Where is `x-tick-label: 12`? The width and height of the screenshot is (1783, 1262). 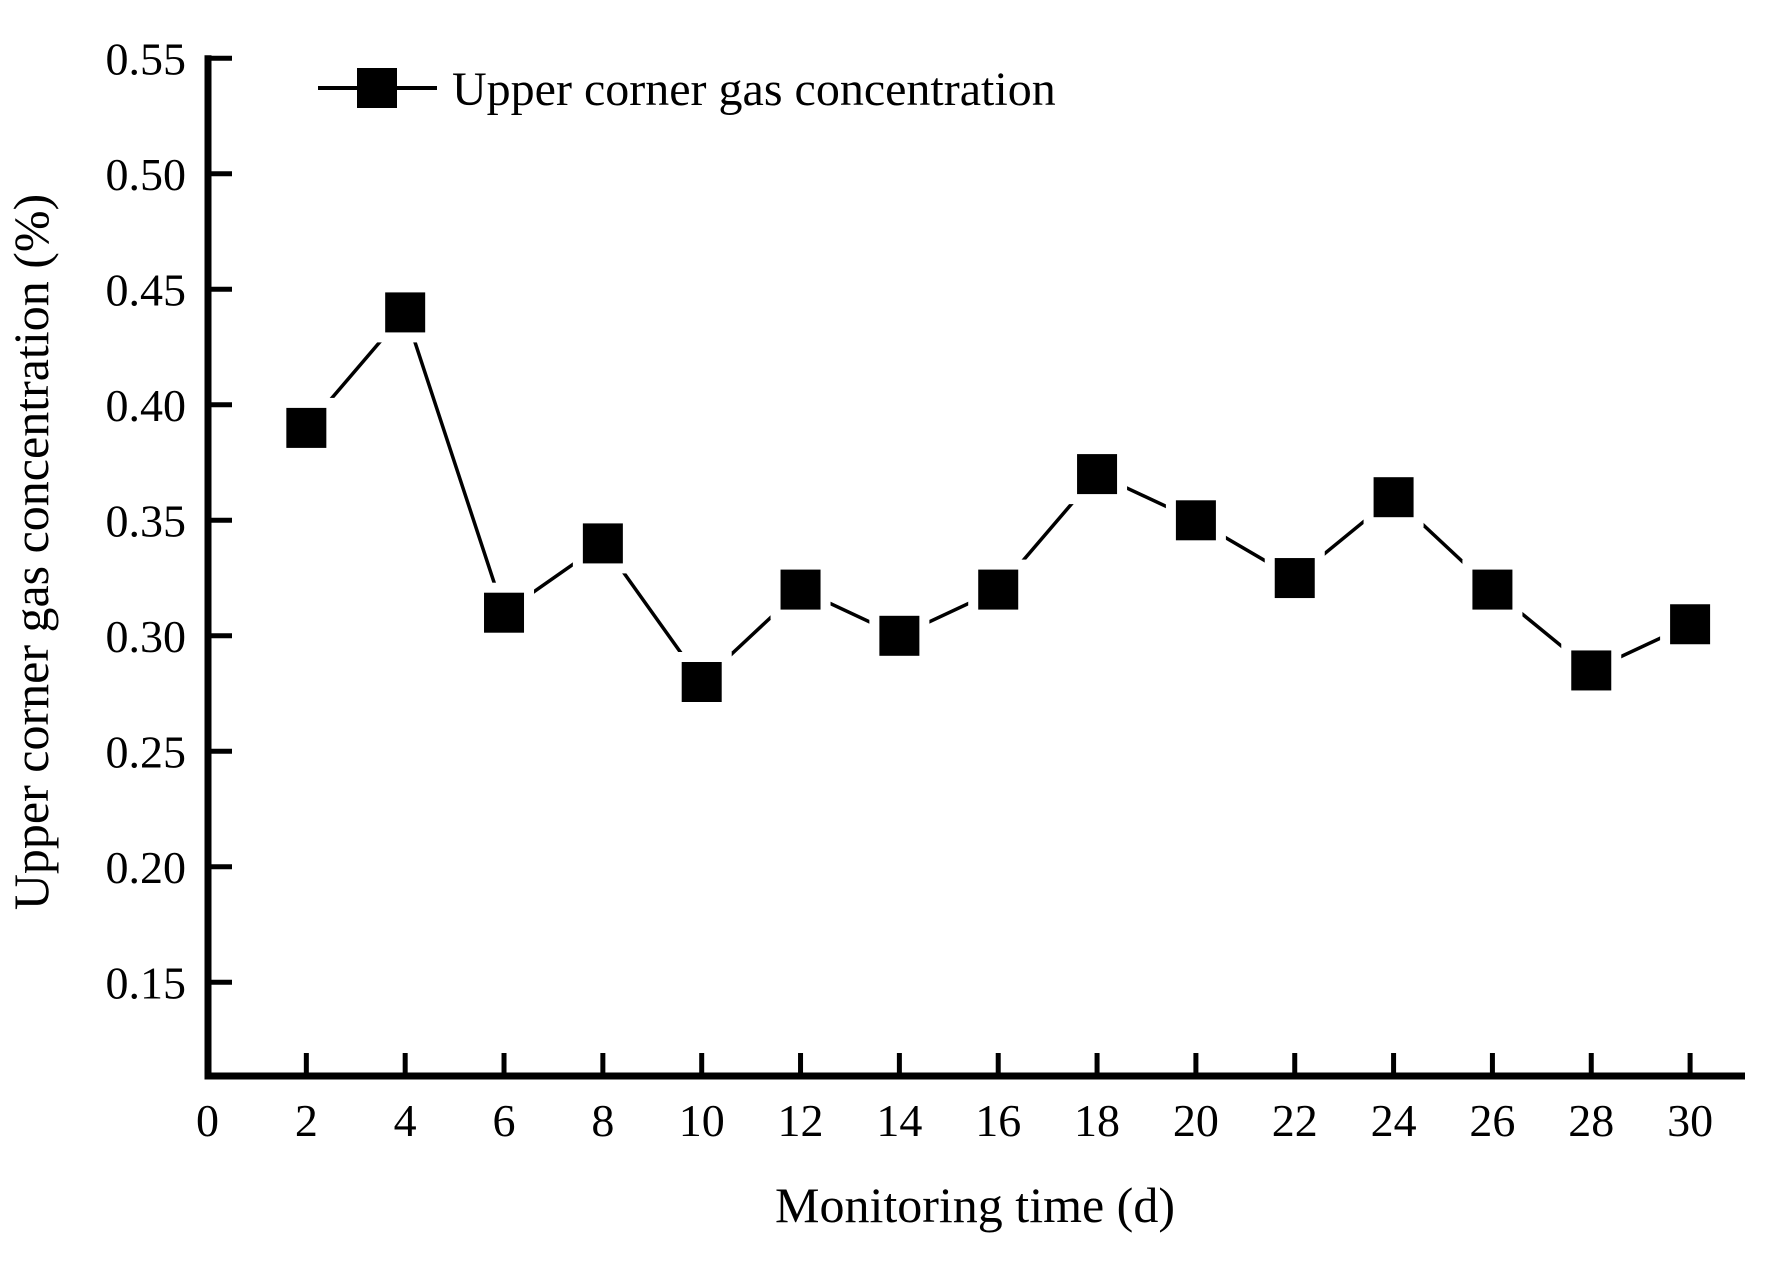 x-tick-label: 12 is located at coordinates (801, 1120).